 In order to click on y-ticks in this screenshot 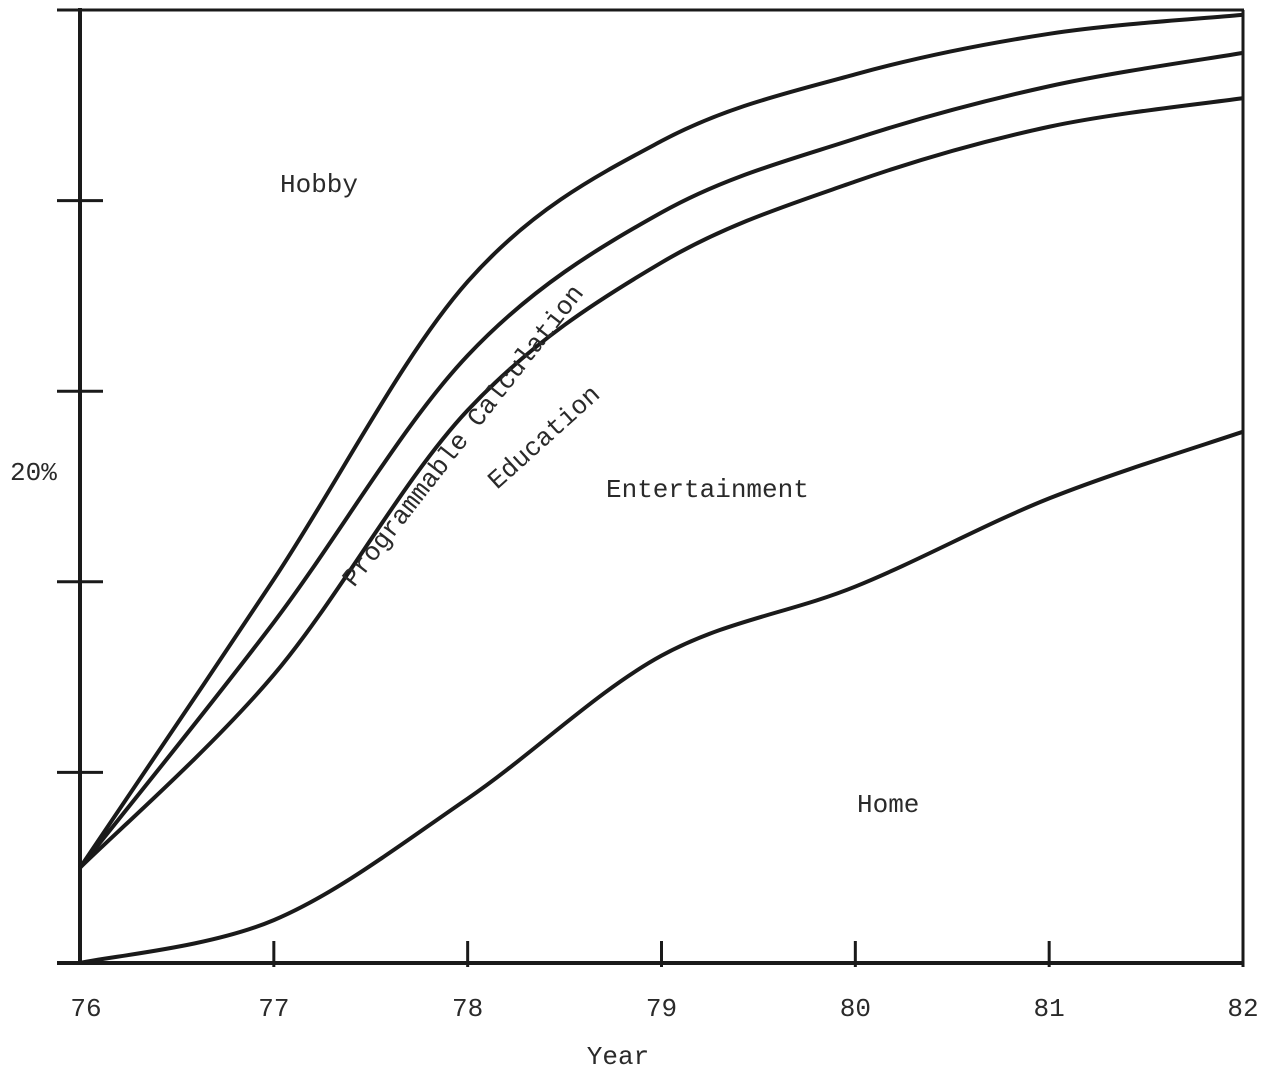, I will do `click(80, 486)`.